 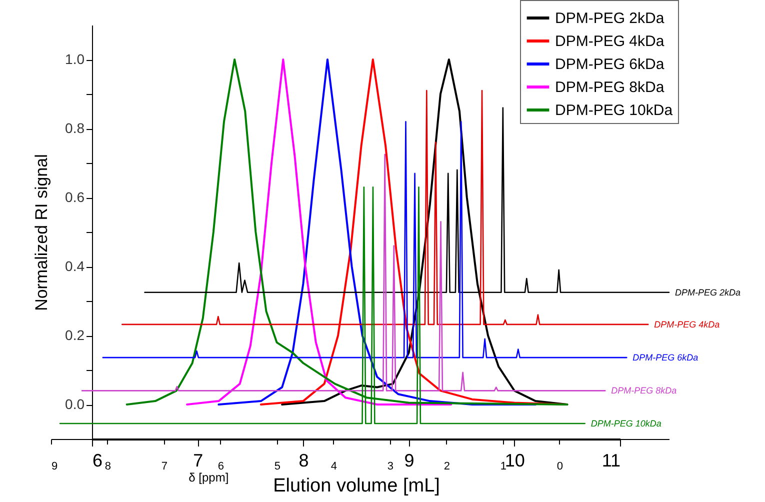 I want to click on x2-axis-title: δ [ppm], so click(x=208, y=477).